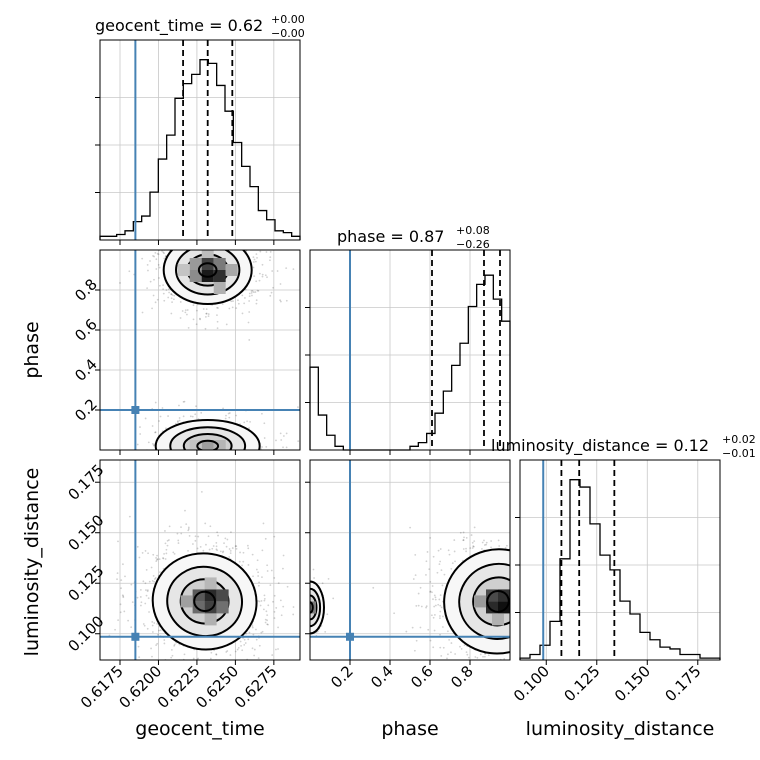  Describe the element at coordinates (86, 410) in the screenshot. I see `y-tick-label-phase: 0.2` at that location.